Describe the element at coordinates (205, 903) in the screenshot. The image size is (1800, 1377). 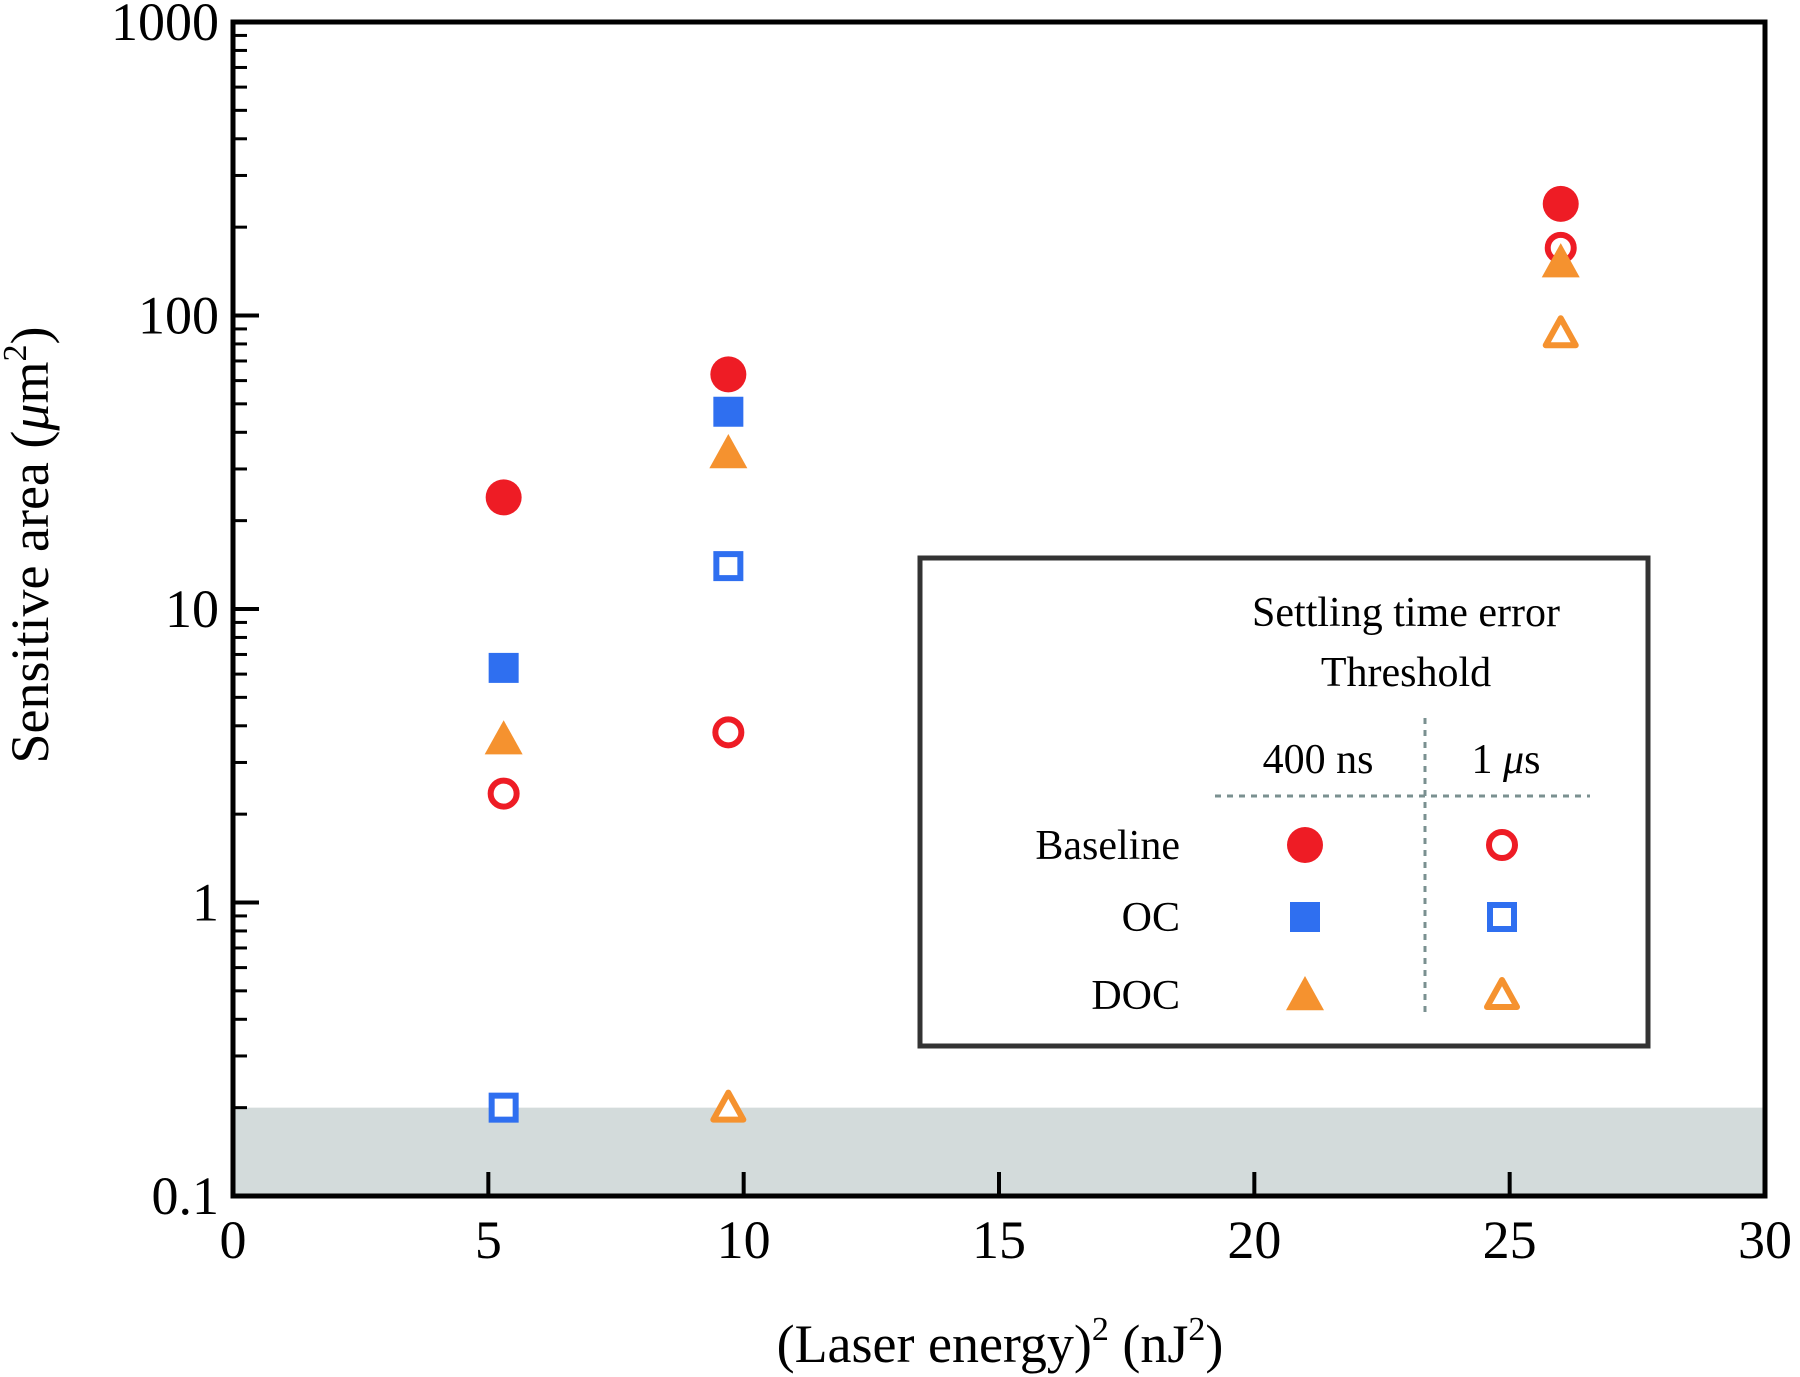
I see `y-tick-label: 1` at that location.